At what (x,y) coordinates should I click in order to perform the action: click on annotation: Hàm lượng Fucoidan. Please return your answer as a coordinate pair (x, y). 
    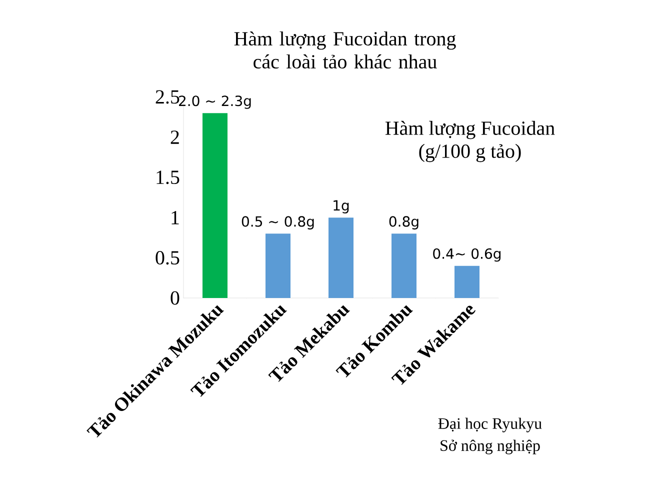
    Looking at the image, I should click on (470, 130).